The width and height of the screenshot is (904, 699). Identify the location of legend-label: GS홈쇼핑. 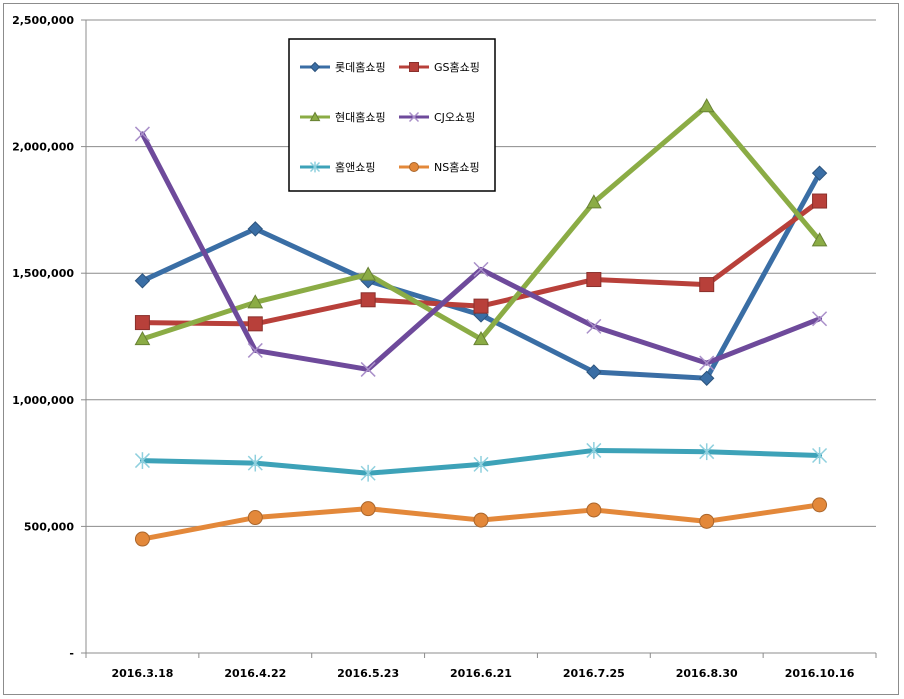
(457, 67).